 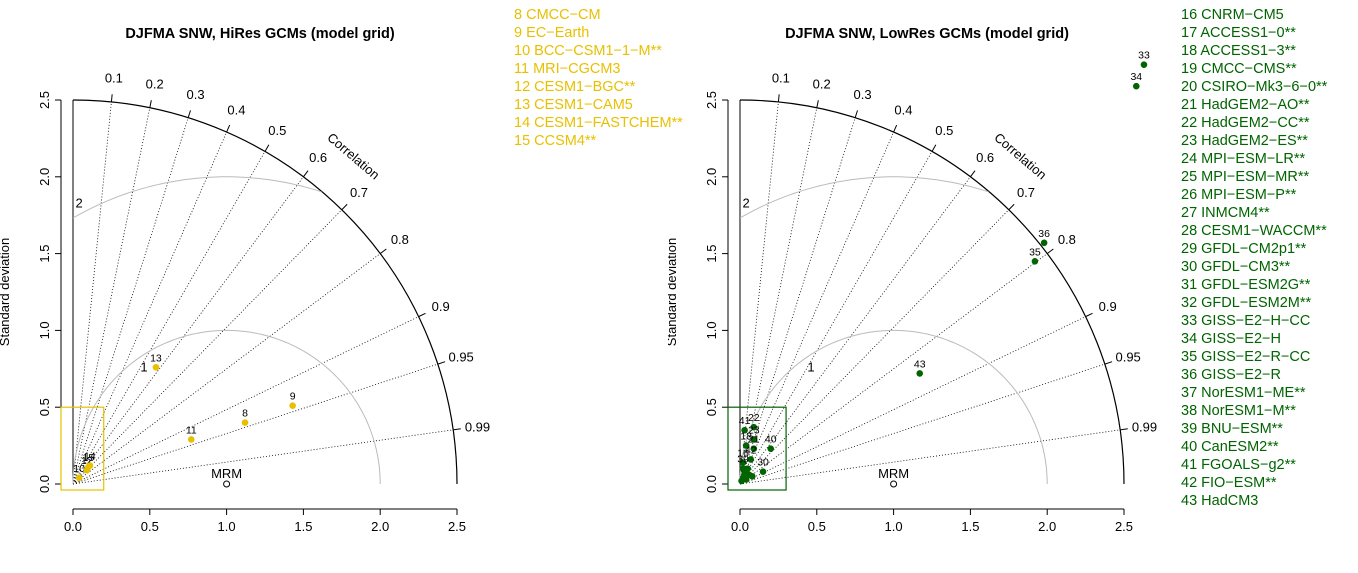 What do you see at coordinates (893, 473) in the screenshot?
I see `reference-label: MRM` at bounding box center [893, 473].